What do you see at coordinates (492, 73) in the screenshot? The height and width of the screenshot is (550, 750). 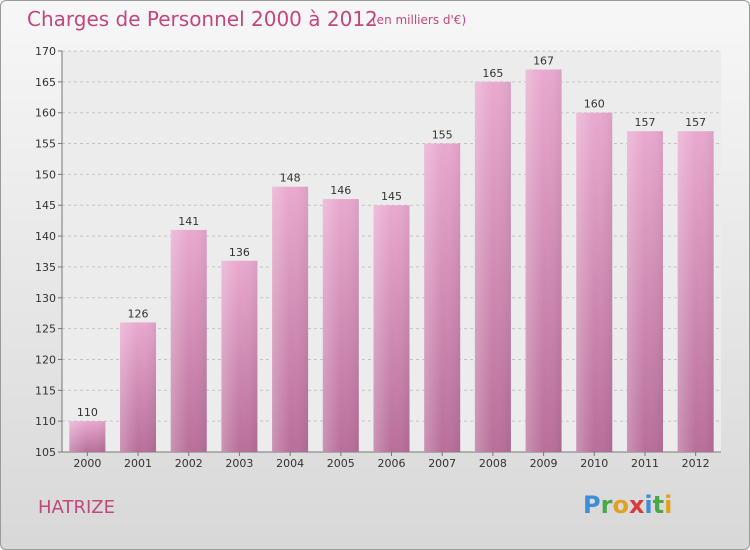 I see `bar-value-label: 165` at bounding box center [492, 73].